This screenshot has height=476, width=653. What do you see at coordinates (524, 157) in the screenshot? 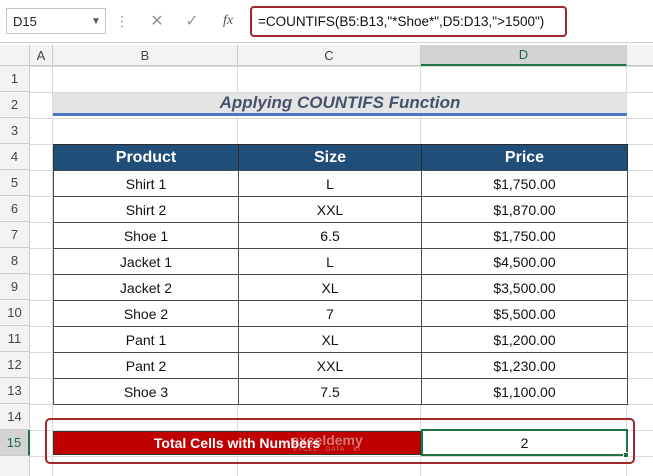
I see `table-header: Price` at bounding box center [524, 157].